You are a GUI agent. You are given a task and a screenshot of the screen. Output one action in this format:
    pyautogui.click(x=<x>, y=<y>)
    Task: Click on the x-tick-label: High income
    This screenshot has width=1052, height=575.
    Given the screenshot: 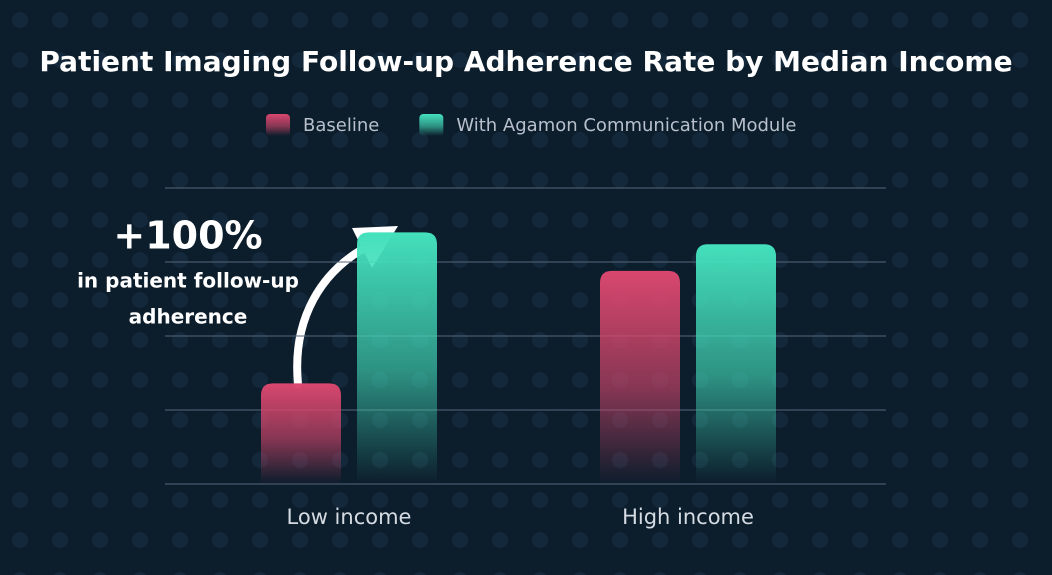 What is the action you would take?
    pyautogui.click(x=688, y=517)
    